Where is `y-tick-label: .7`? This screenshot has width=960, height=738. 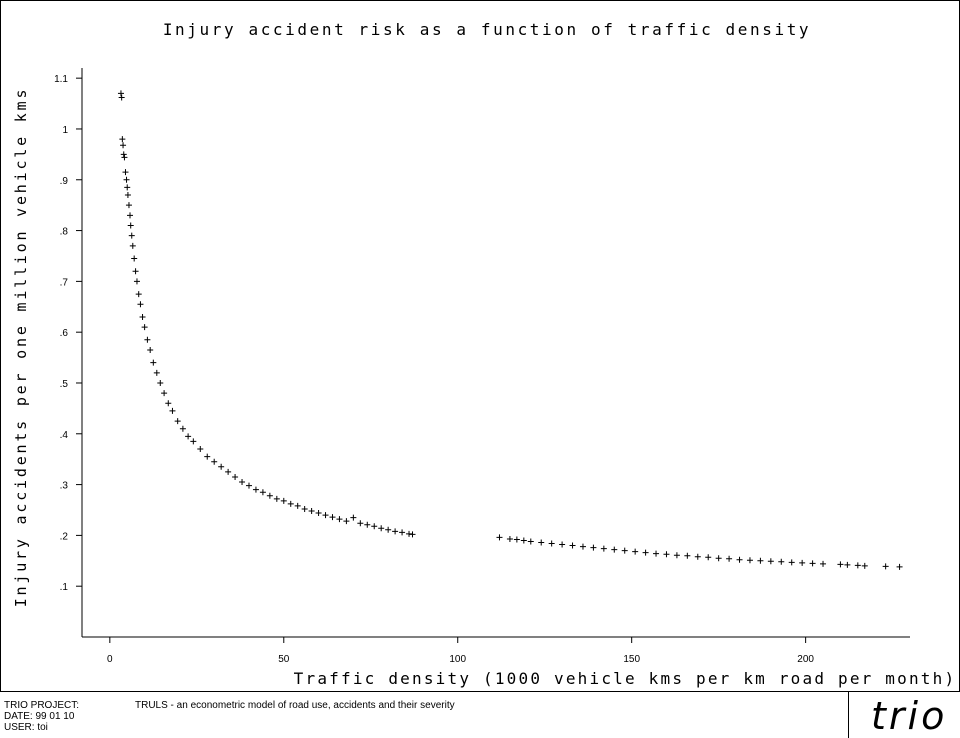
y-tick-label: .7 is located at coordinates (64, 282).